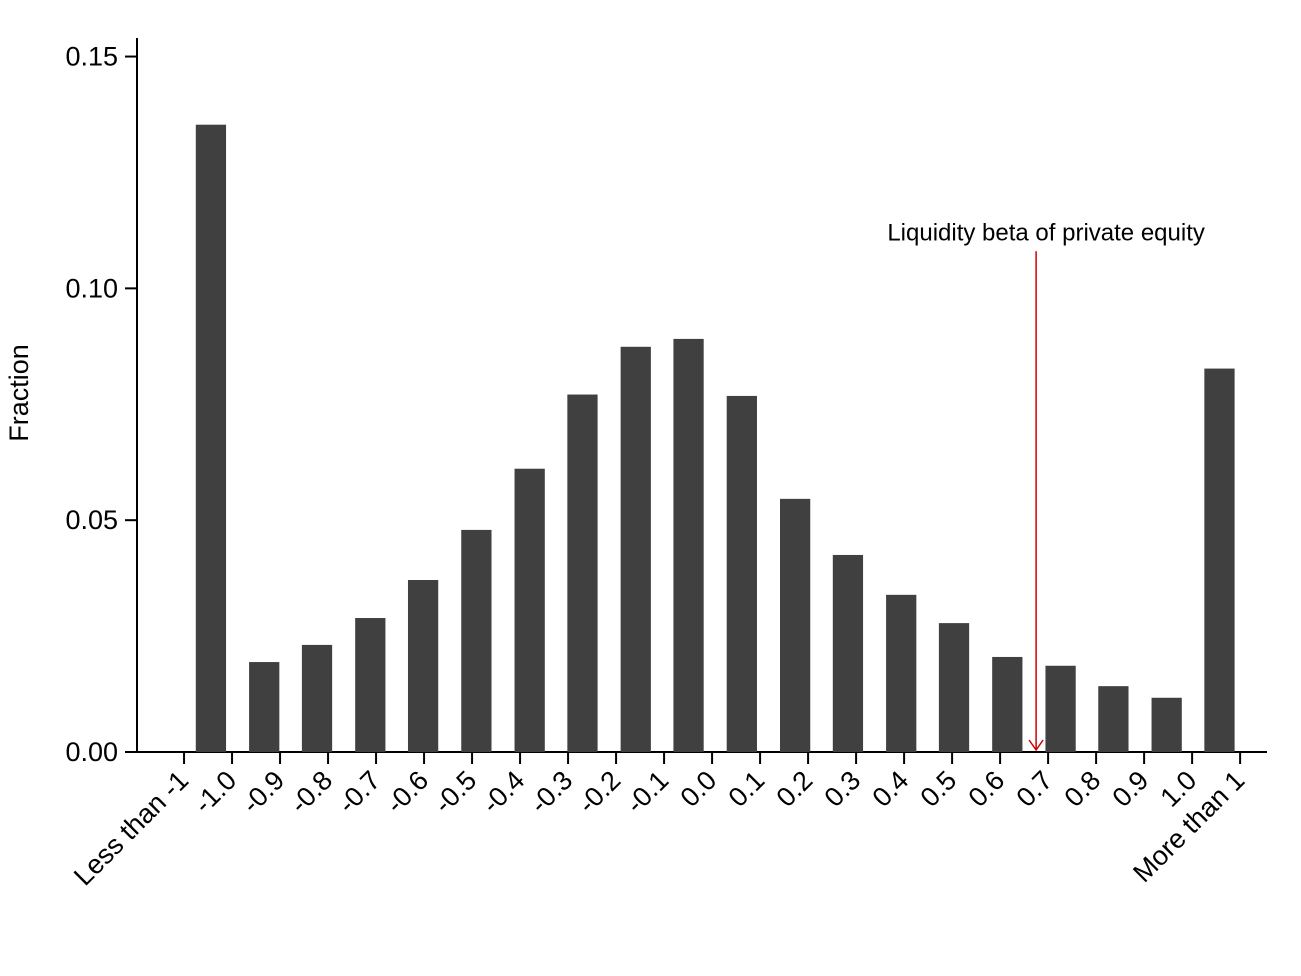 The height and width of the screenshot is (976, 1301). I want to click on x-tick-label: -0.2, so click(599, 792).